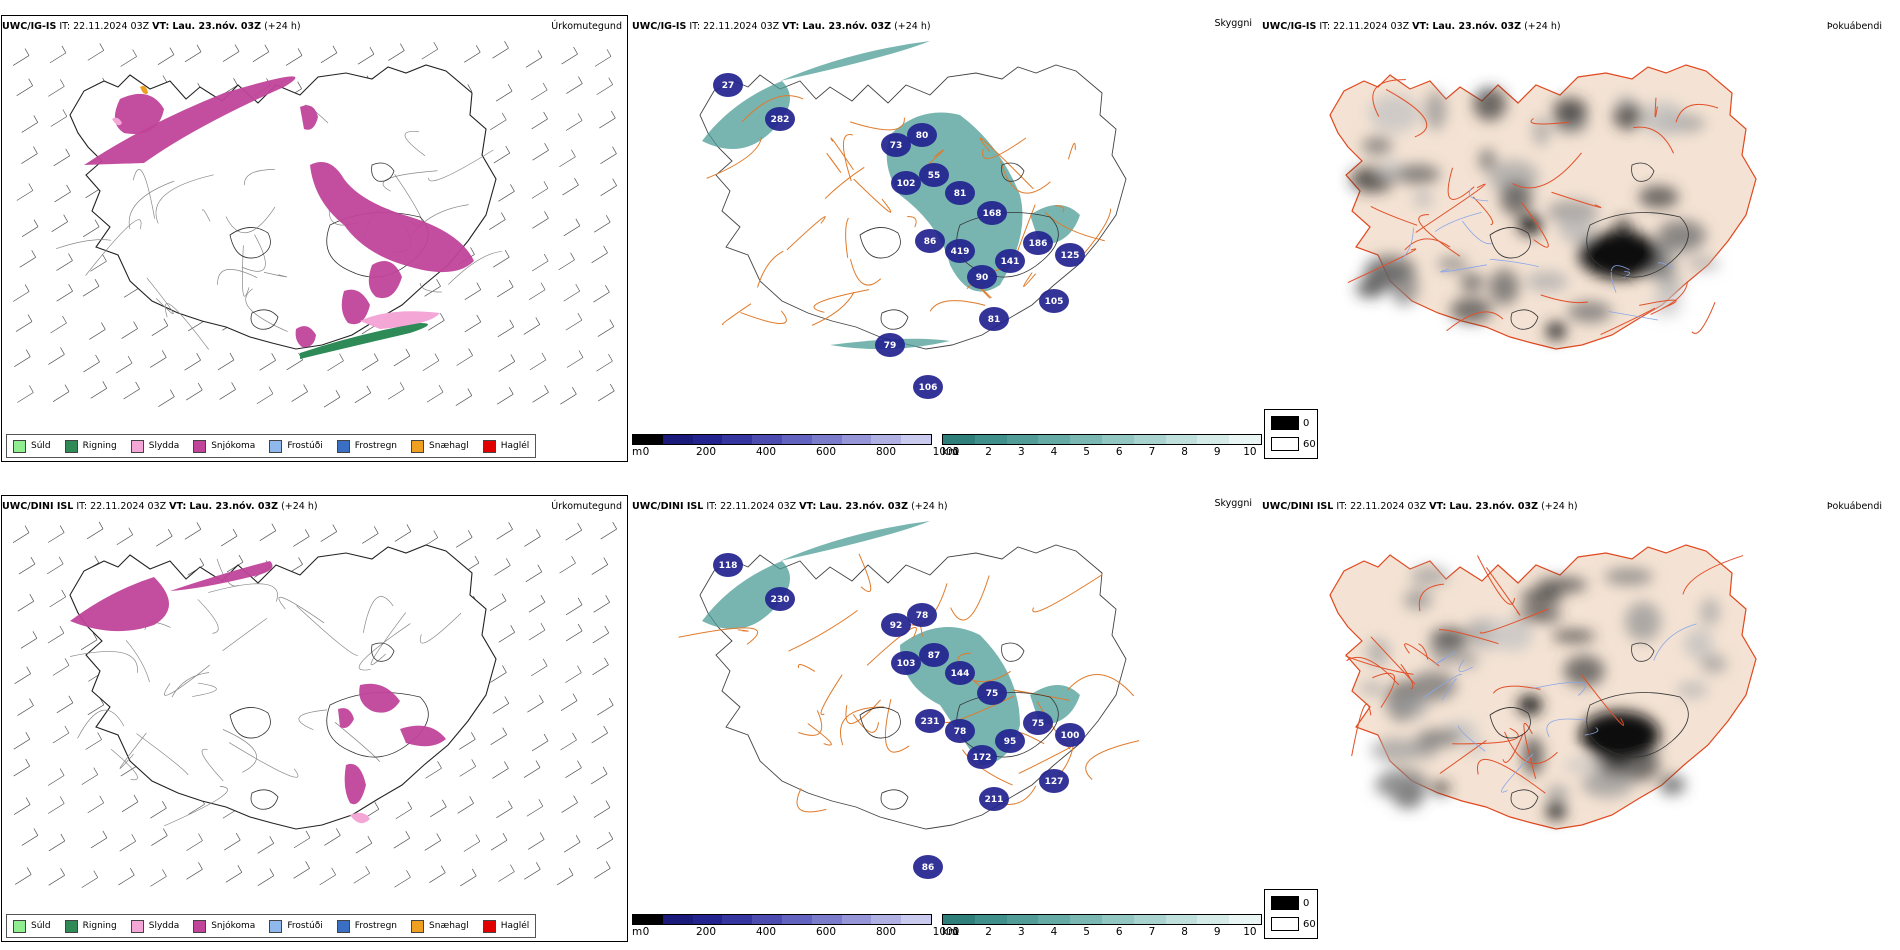 The height and width of the screenshot is (950, 1900). Describe the element at coordinates (364, 341) in the screenshot. I see `rain-area` at that location.